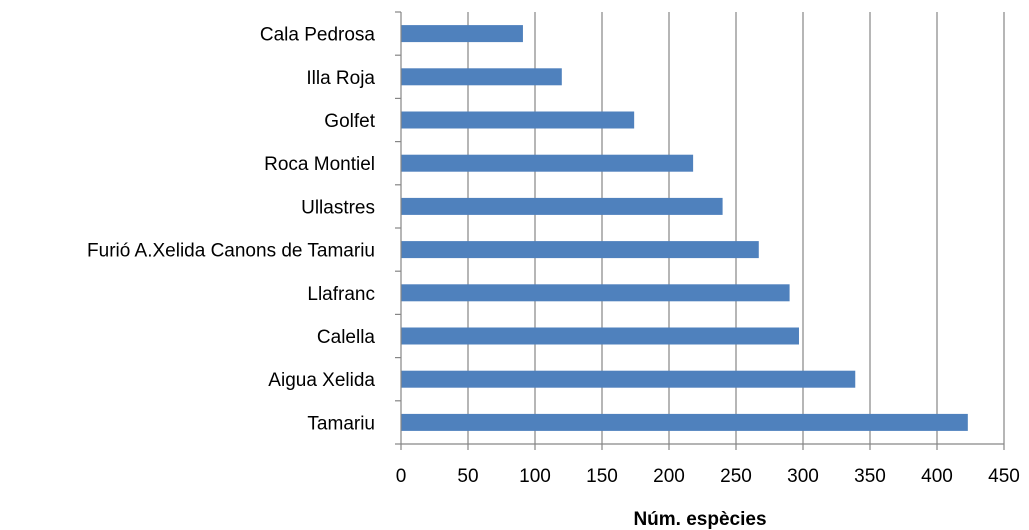  I want to click on category-label: Tamariu, so click(341, 423).